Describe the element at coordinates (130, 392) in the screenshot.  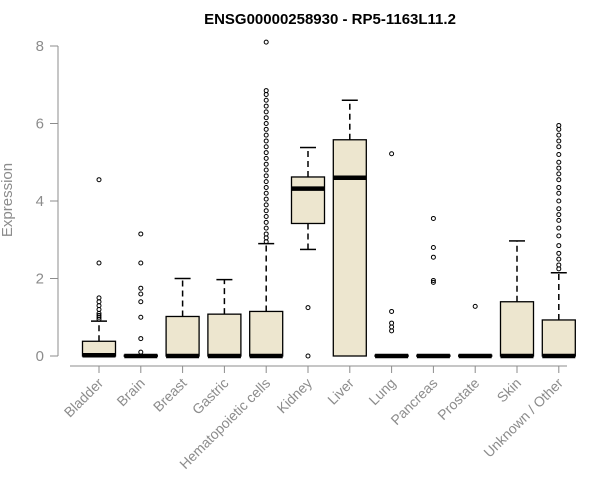
I see `x-tick-label: Brain` at that location.